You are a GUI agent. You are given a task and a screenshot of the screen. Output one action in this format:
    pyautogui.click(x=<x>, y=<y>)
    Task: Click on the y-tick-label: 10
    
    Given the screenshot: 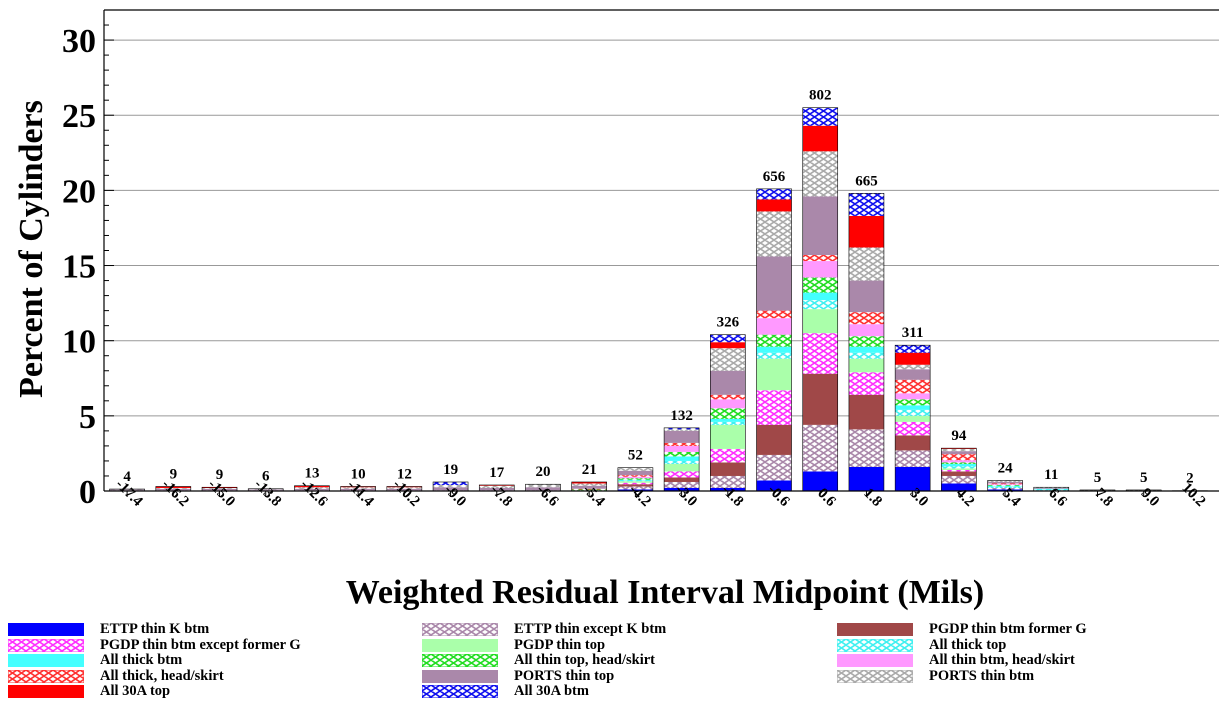 What is the action you would take?
    pyautogui.click(x=79, y=342)
    